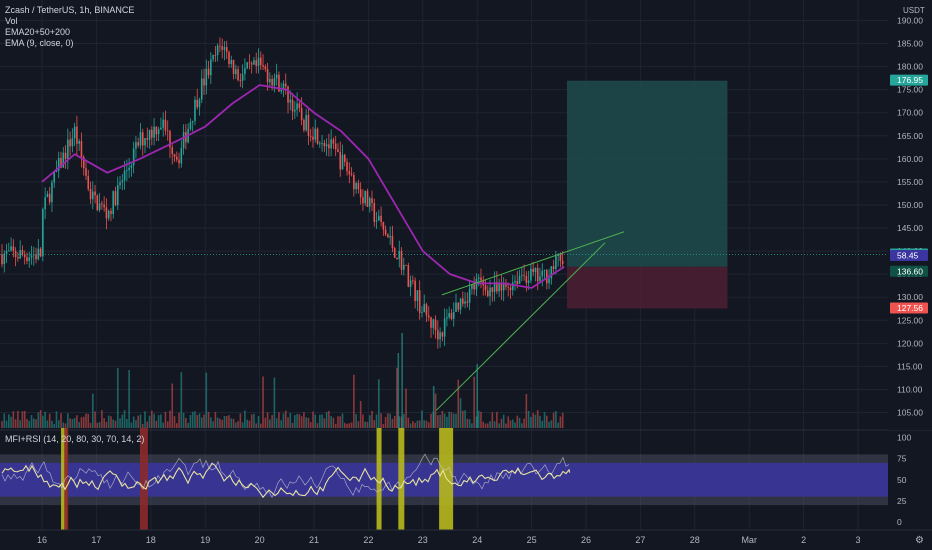 The height and width of the screenshot is (550, 932). What do you see at coordinates (533, 263) in the screenshot?
I see `wedge-upper-line` at bounding box center [533, 263].